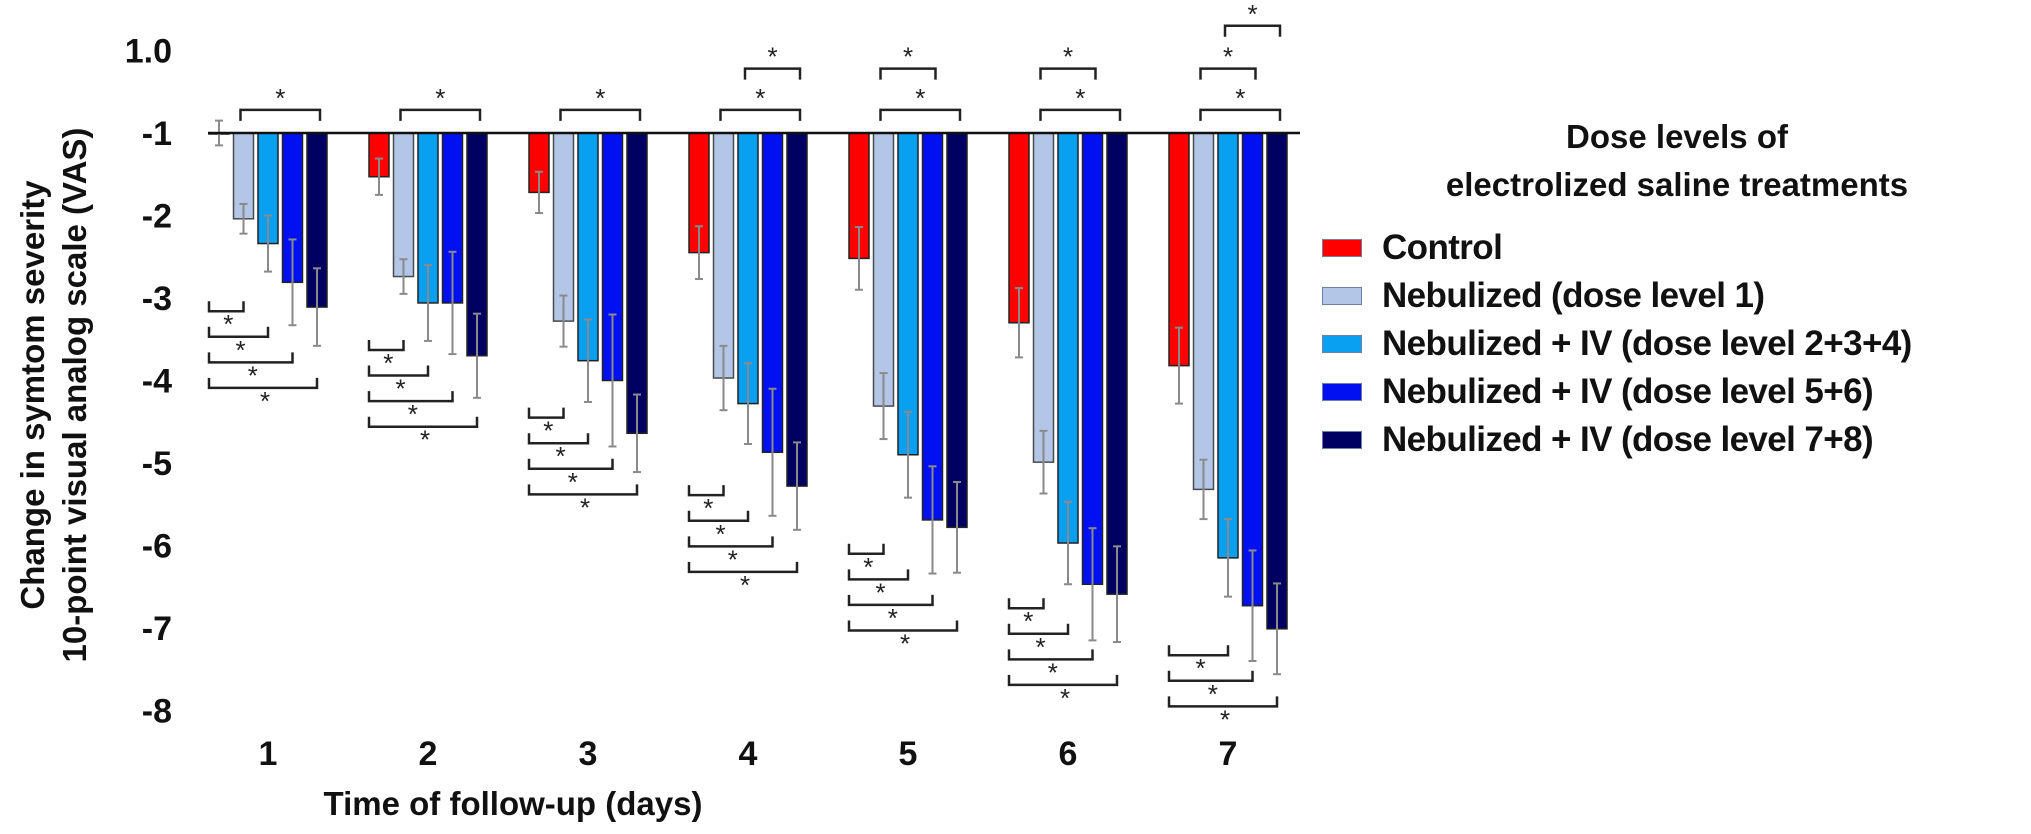  What do you see at coordinates (588, 754) in the screenshot?
I see `x-tick-label: 3` at bounding box center [588, 754].